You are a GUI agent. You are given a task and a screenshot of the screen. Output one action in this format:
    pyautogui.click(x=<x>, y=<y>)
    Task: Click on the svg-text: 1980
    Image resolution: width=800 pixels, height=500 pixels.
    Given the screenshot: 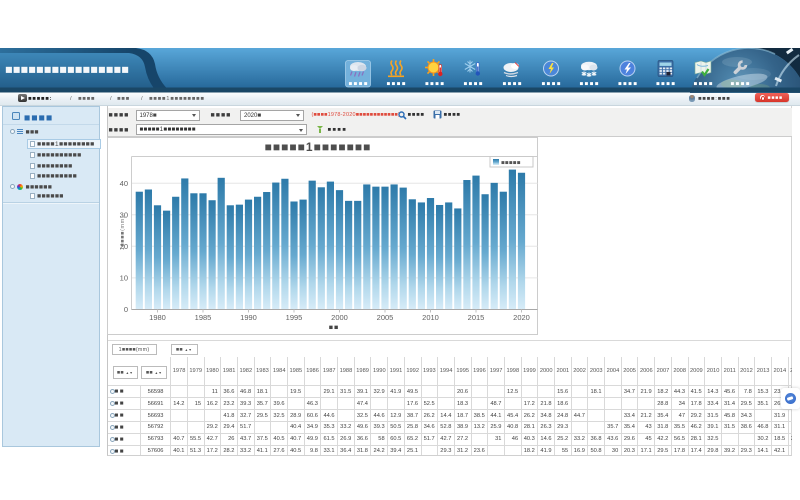 What is the action you would take?
    pyautogui.click(x=157, y=317)
    